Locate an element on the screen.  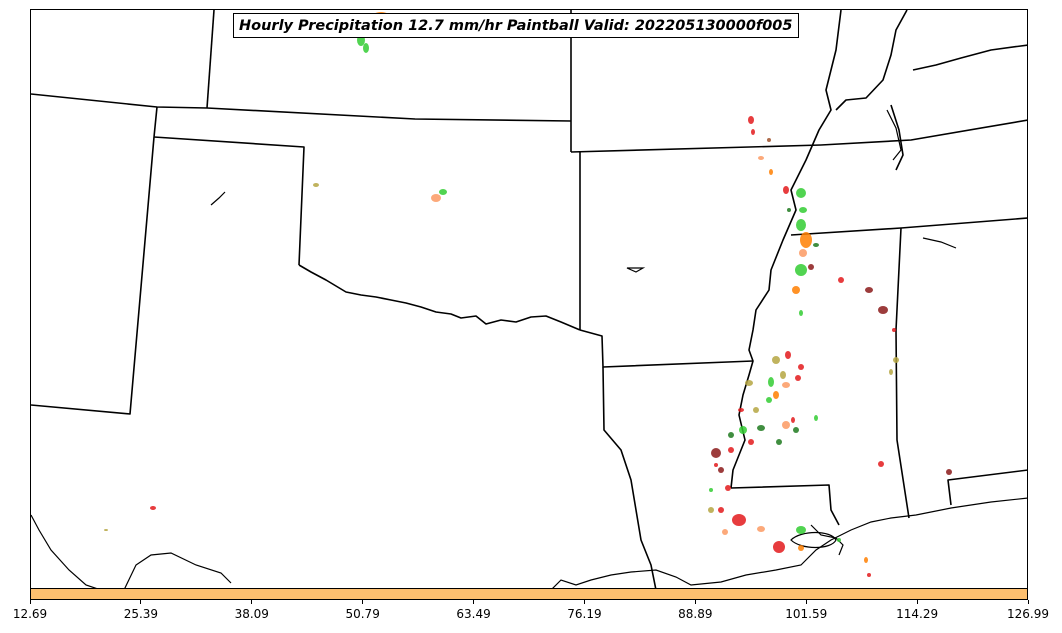
colorbar is located at coordinates (529, 594).